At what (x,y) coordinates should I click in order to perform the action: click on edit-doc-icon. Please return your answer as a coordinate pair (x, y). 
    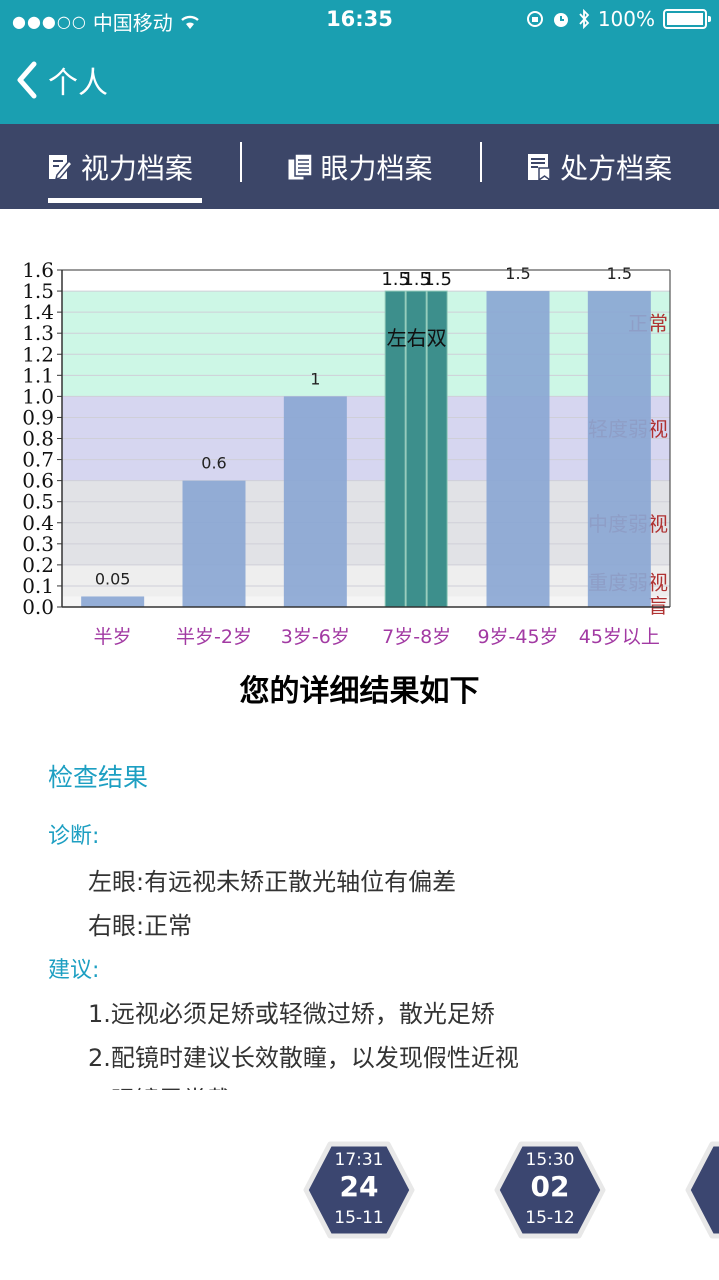
    Looking at the image, I should click on (60, 167).